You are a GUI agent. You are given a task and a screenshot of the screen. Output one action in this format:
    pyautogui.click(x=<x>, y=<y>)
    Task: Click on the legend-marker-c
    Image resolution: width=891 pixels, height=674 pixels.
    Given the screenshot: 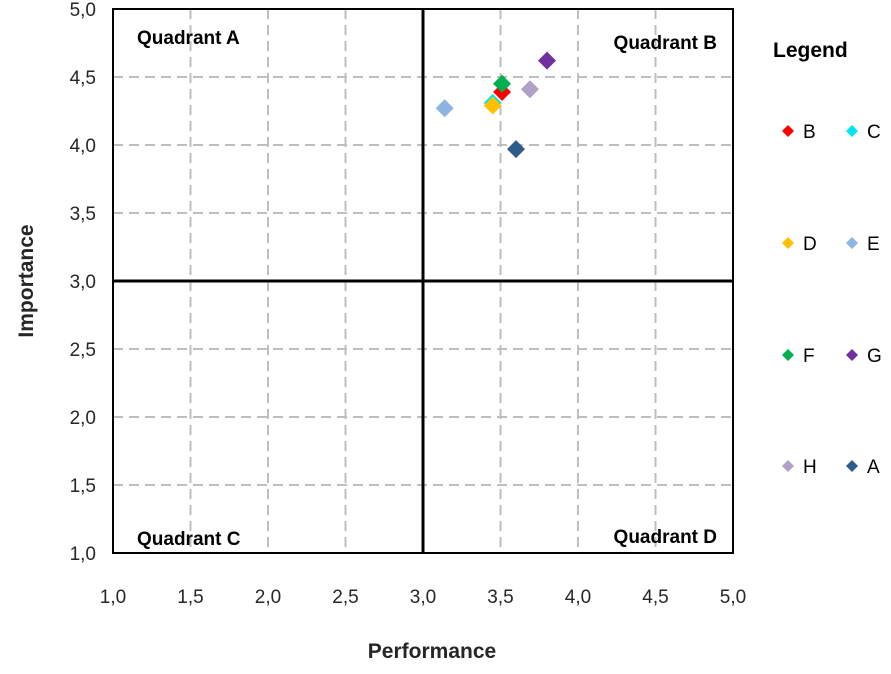 What is the action you would take?
    pyautogui.click(x=852, y=131)
    